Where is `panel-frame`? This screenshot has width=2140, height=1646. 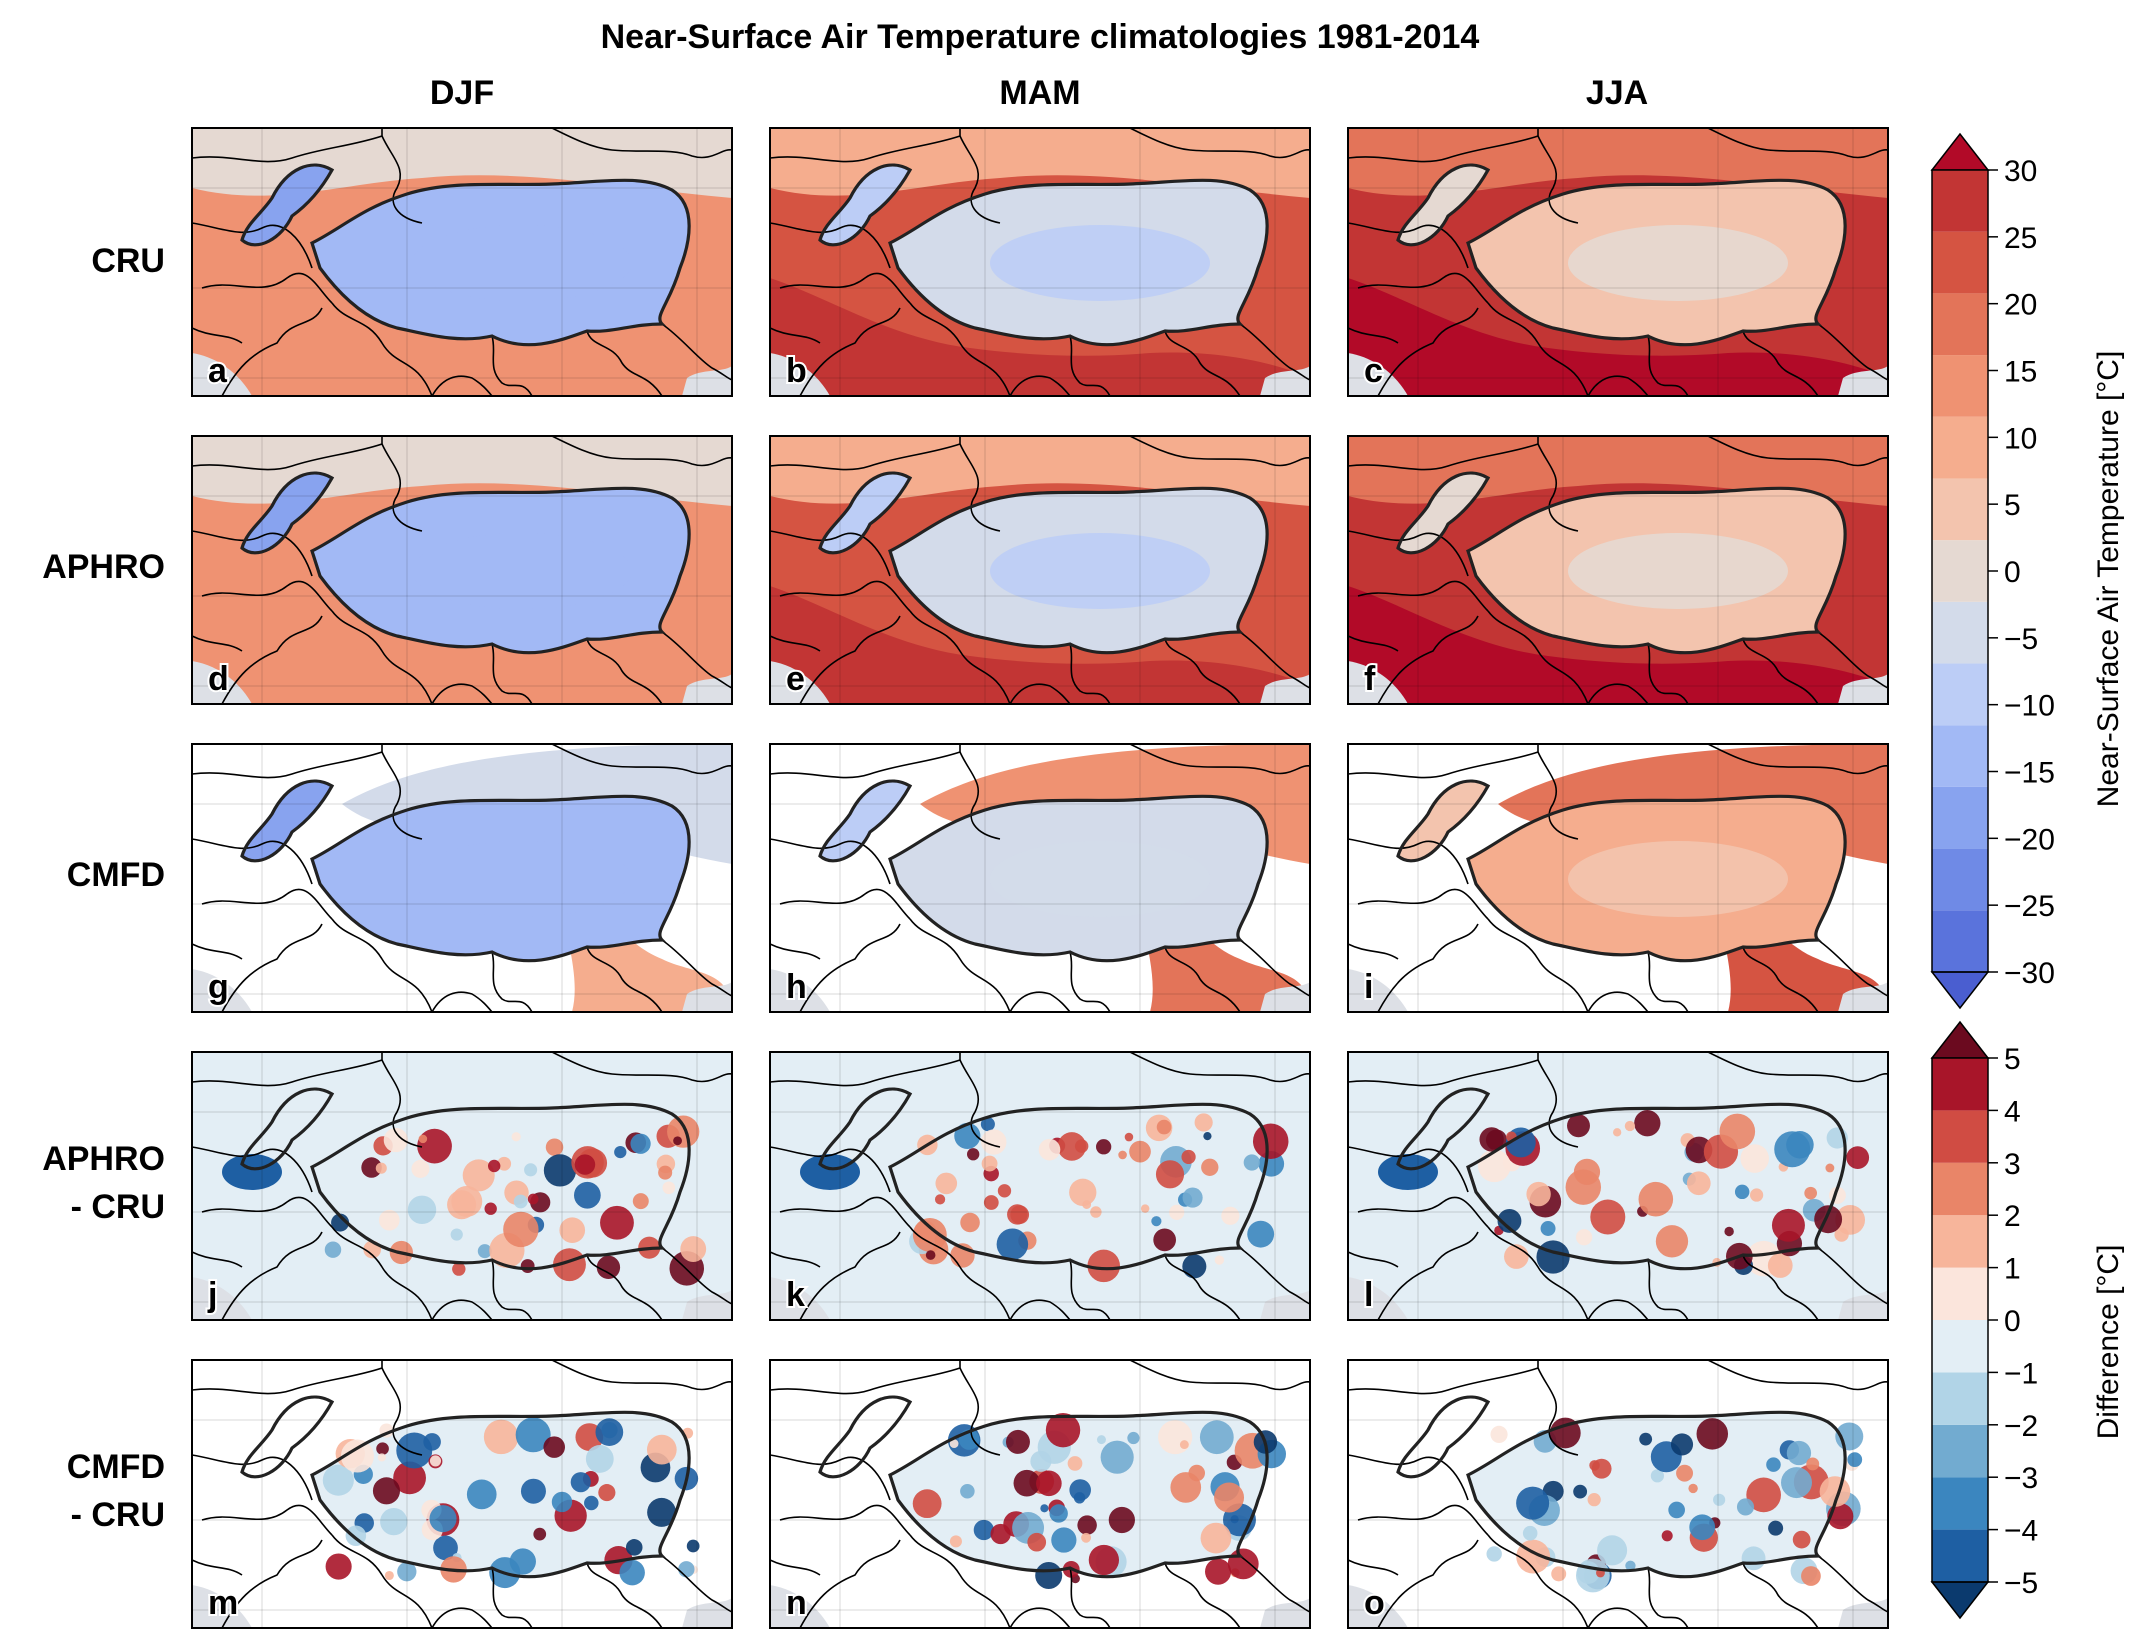
panel-frame is located at coordinates (1618, 262).